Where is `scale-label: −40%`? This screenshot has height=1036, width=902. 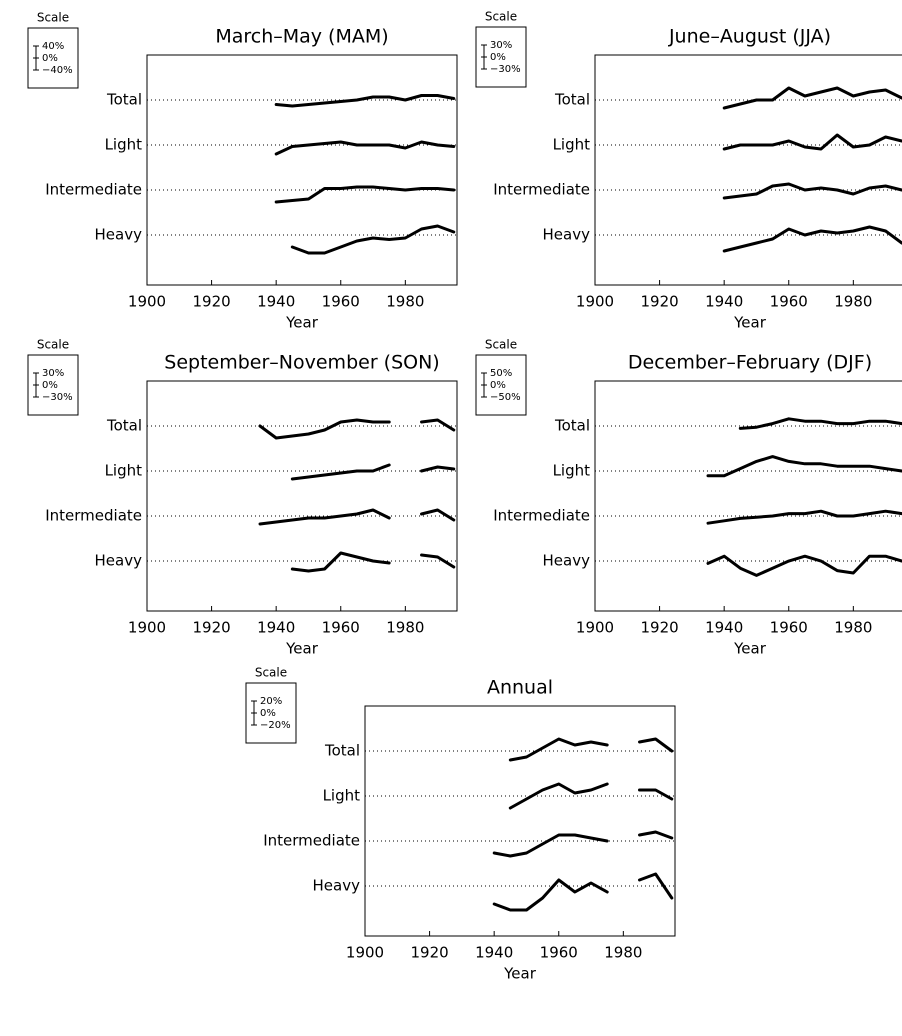
scale-label: −40% is located at coordinates (57, 70).